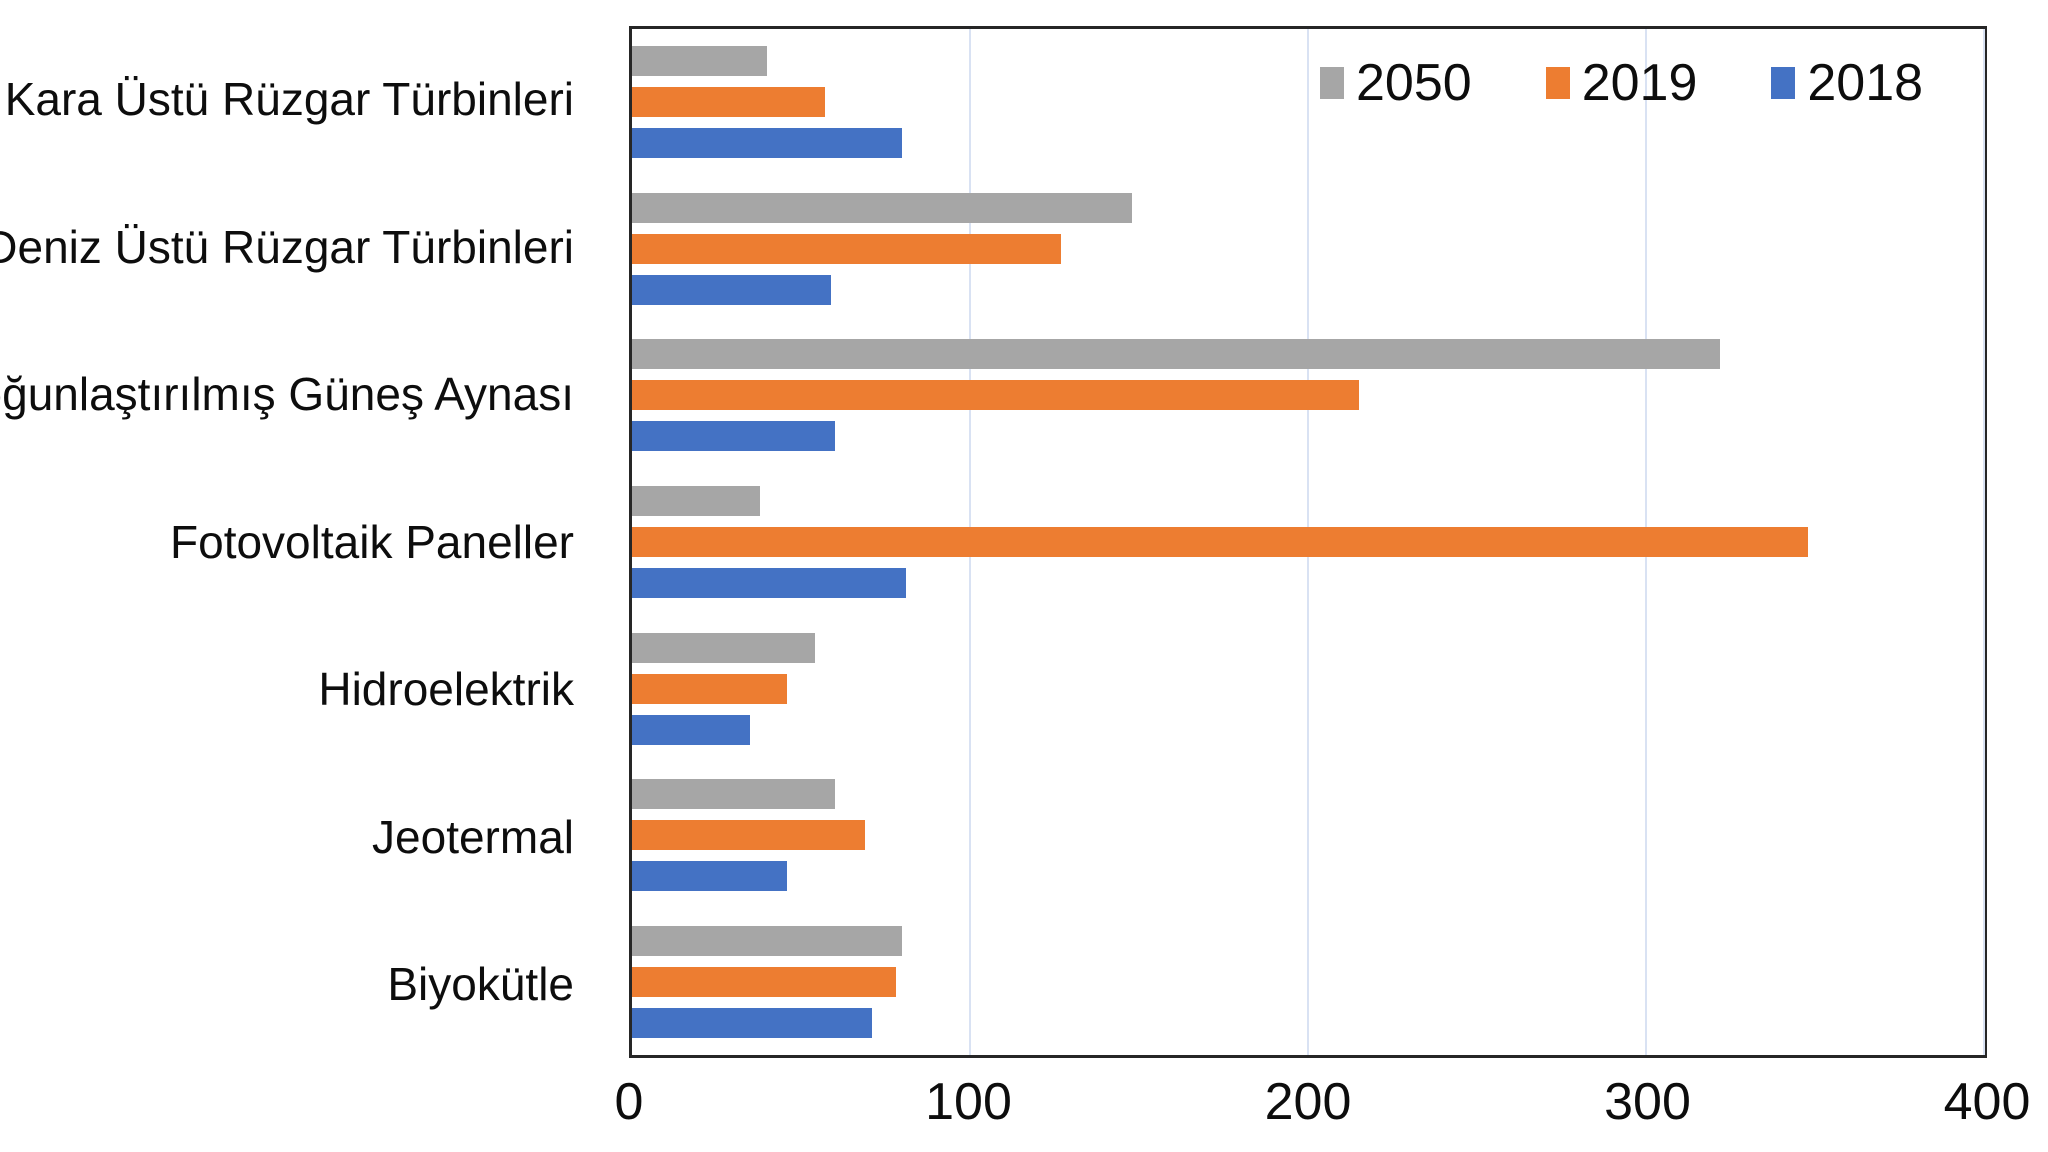  What do you see at coordinates (1414, 83) in the screenshot?
I see `legend-label: 2050` at bounding box center [1414, 83].